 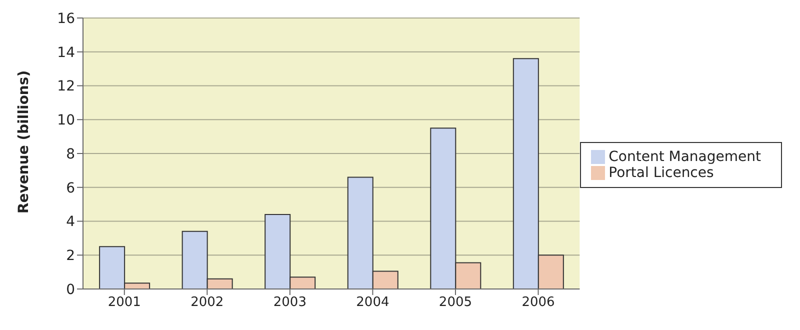 I want to click on y-tick-label: 4, so click(x=71, y=222).